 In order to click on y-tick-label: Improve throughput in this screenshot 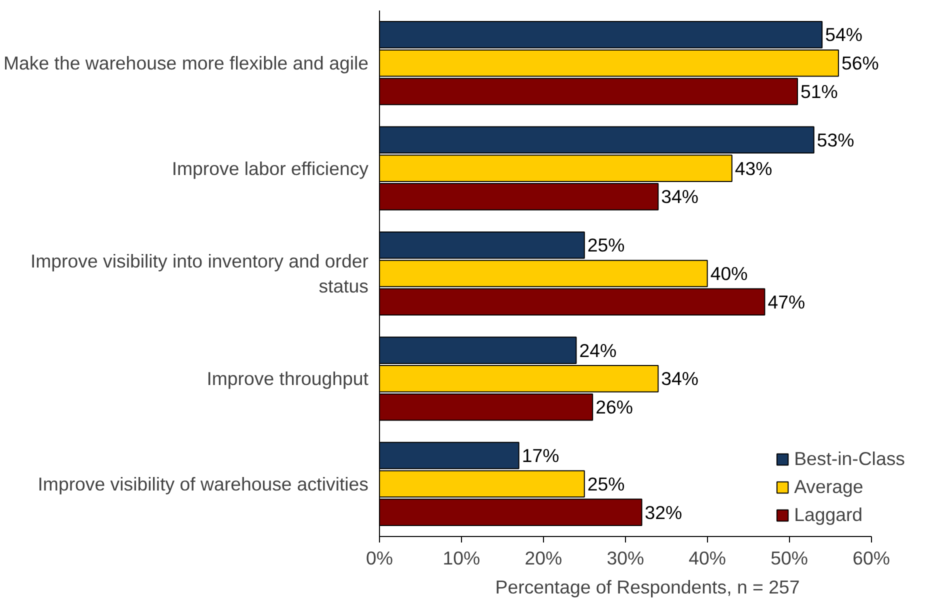, I will do `click(288, 379)`.